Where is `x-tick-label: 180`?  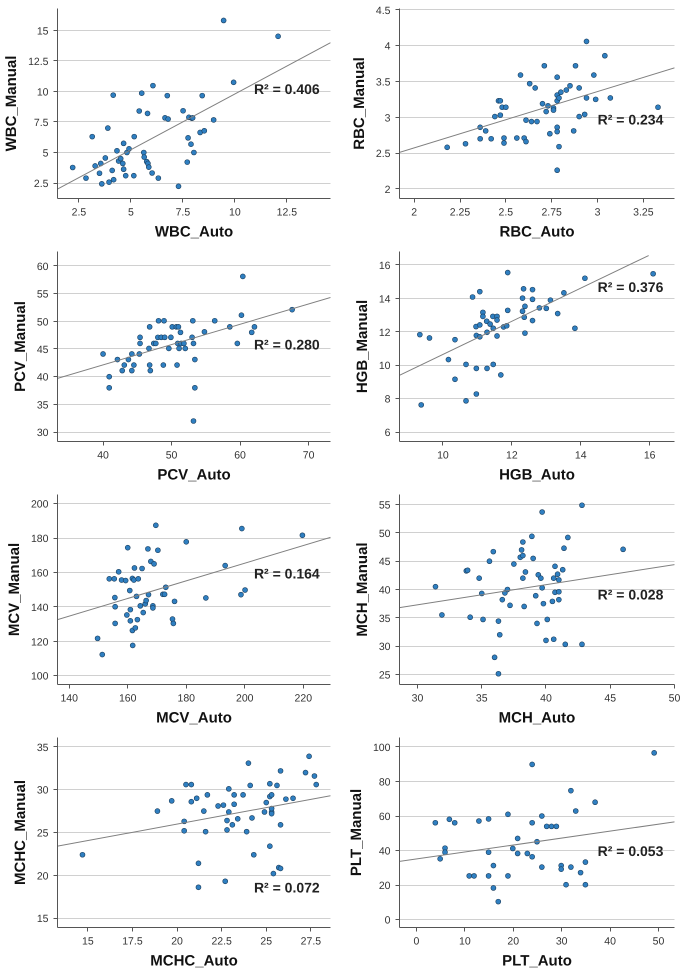 x-tick-label: 180 is located at coordinates (186, 698).